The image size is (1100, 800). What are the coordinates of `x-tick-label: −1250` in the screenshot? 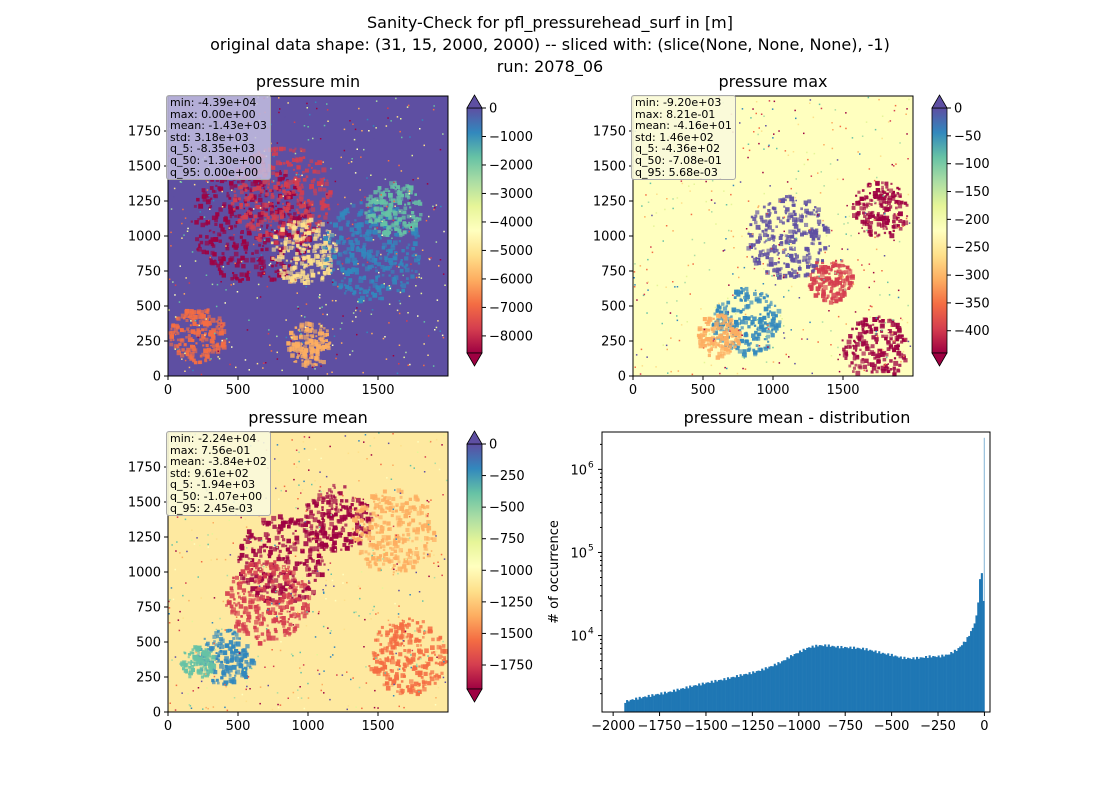 It's located at (752, 726).